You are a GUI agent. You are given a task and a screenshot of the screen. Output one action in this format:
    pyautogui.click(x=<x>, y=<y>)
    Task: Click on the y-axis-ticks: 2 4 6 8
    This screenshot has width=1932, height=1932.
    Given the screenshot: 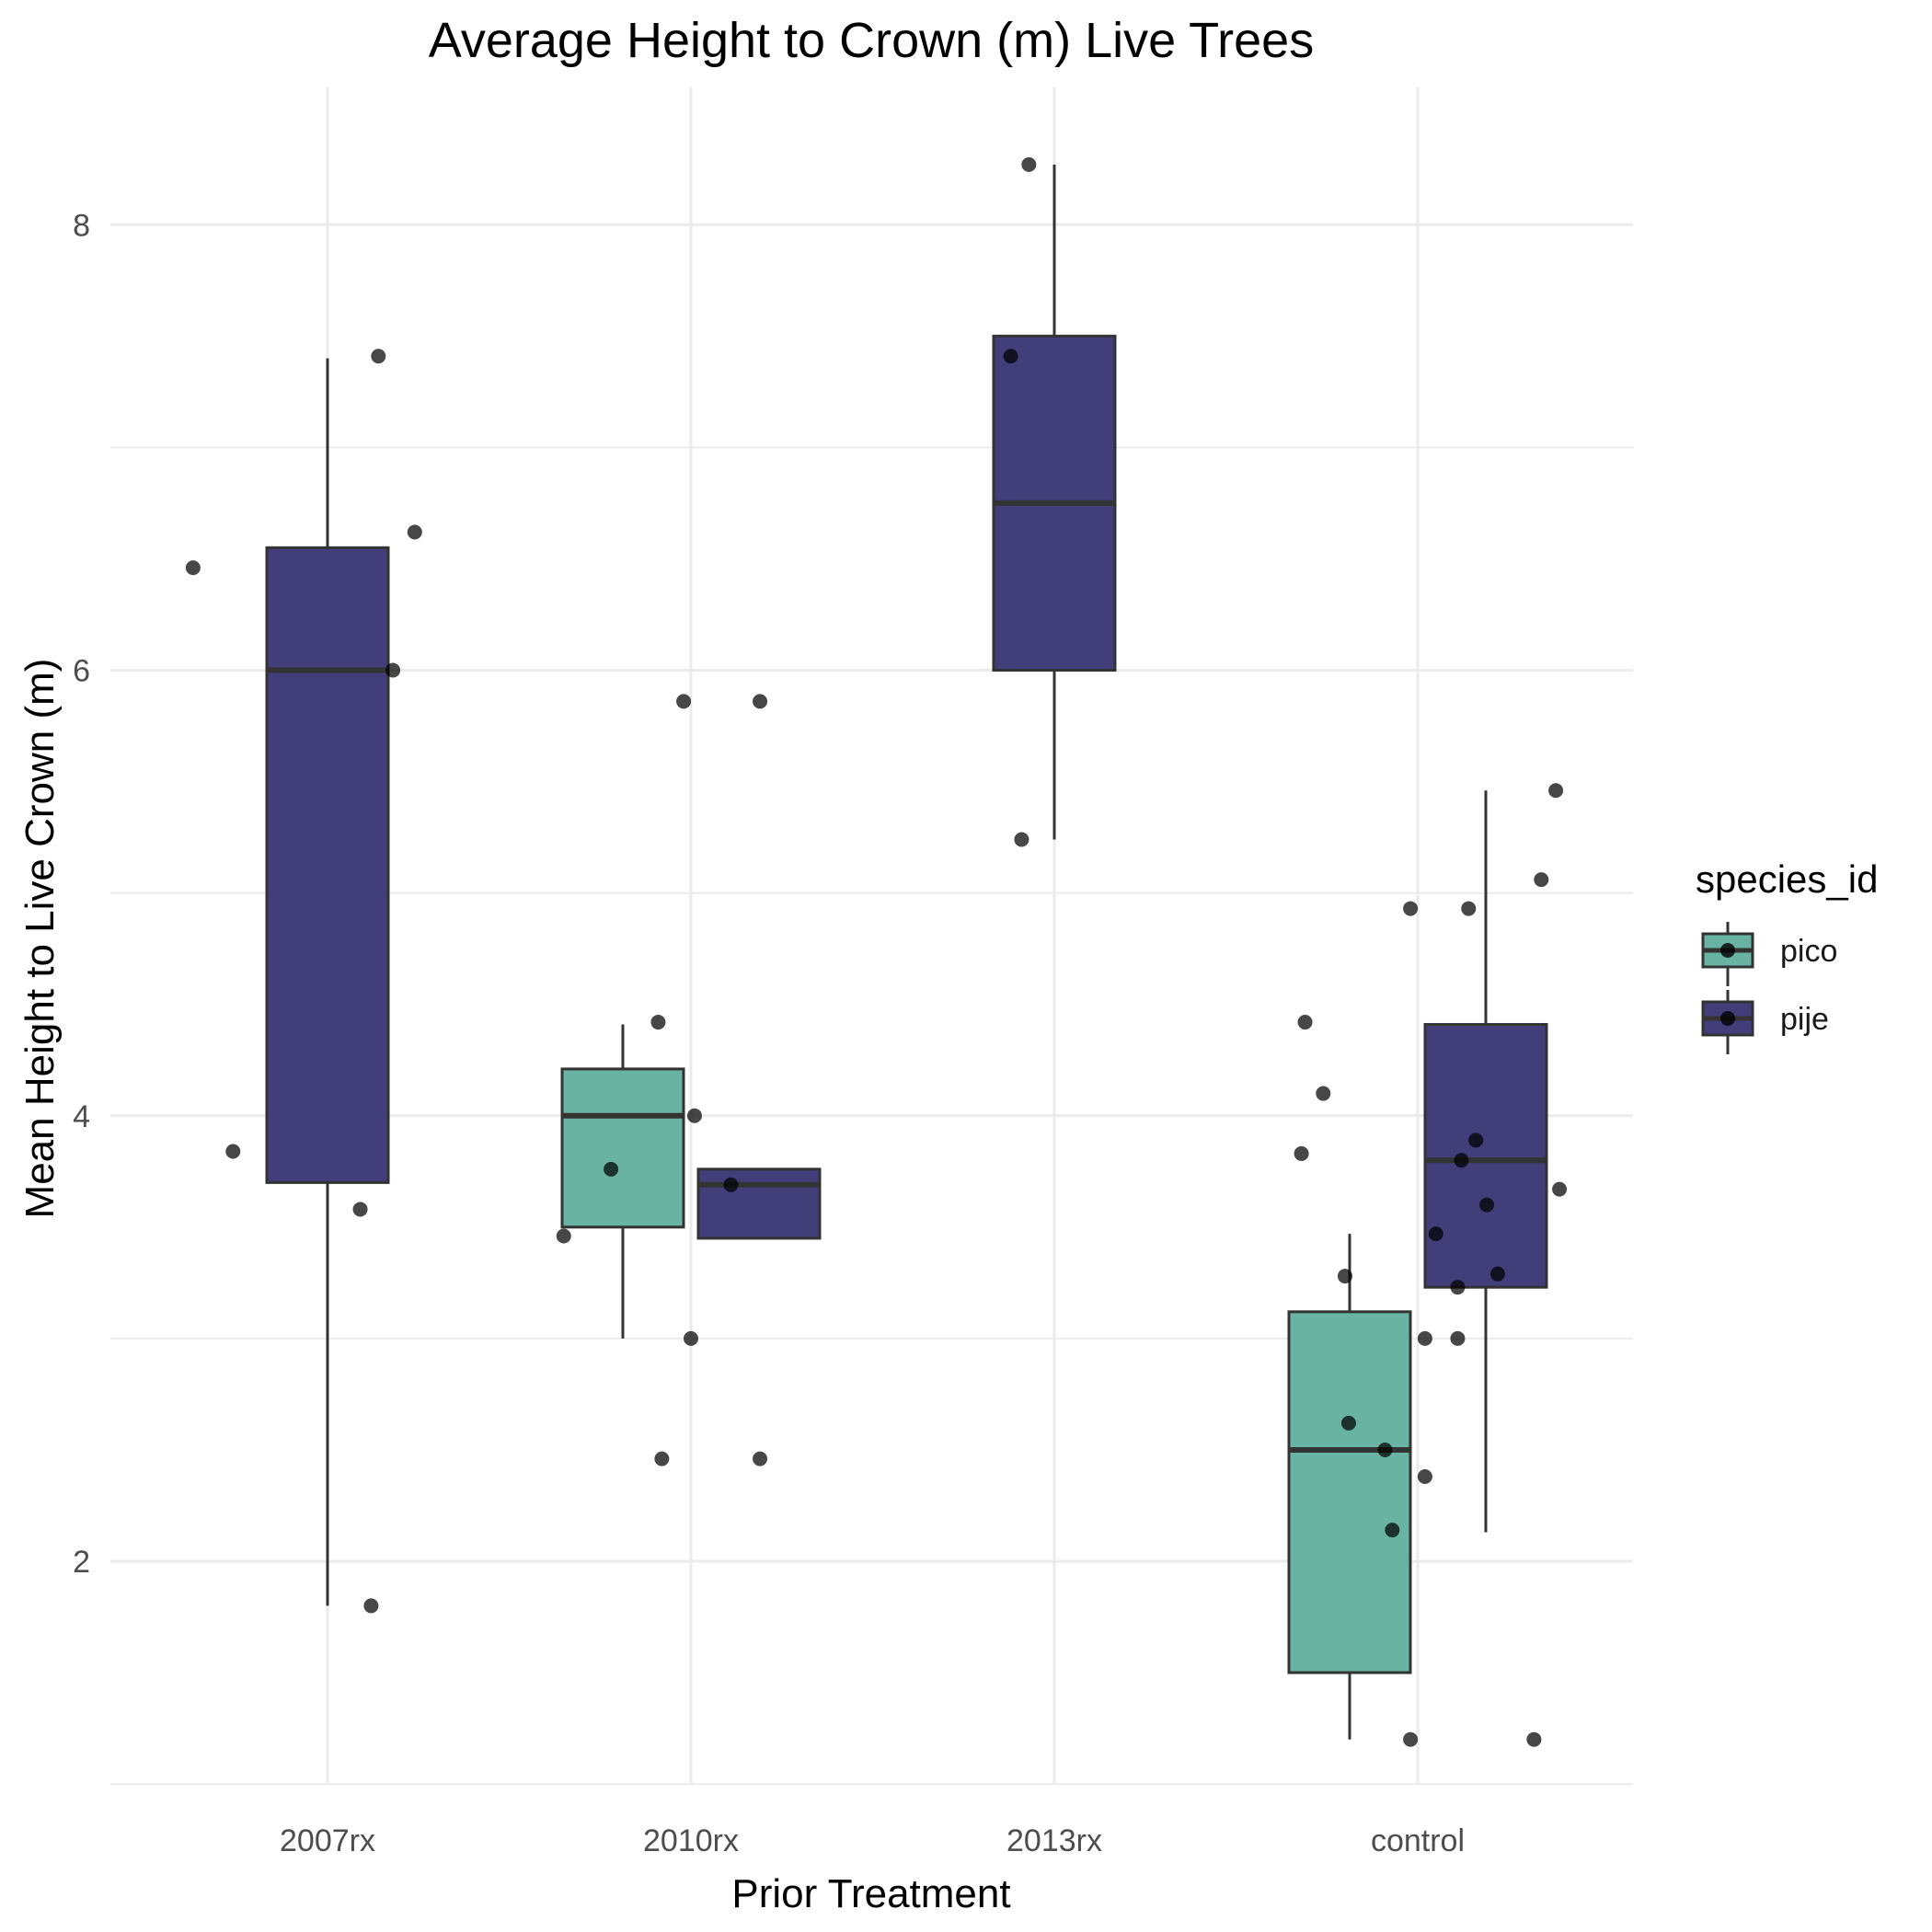 What is the action you would take?
    pyautogui.click(x=81, y=894)
    